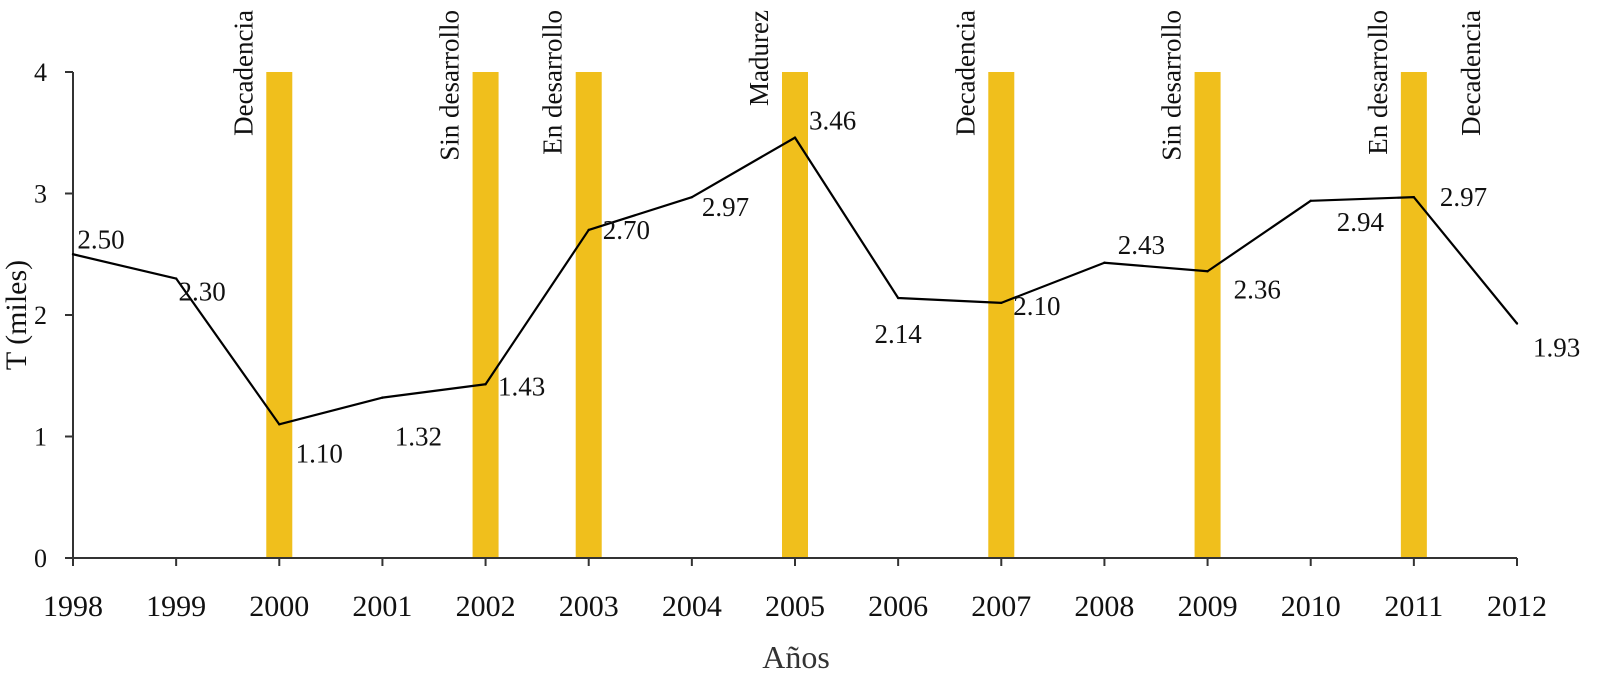 The image size is (1615, 698). I want to click on data-label-2009: 2.36, so click(1257, 289).